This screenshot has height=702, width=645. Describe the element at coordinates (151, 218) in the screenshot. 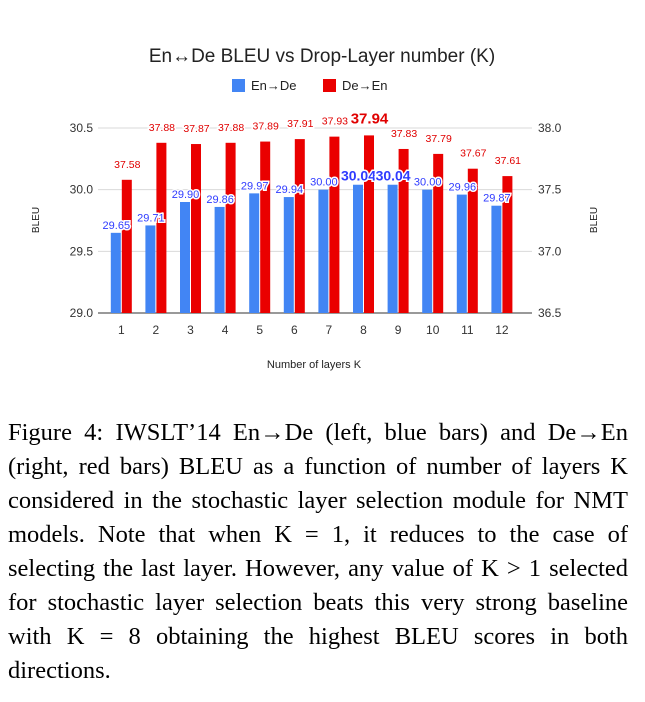

I see `data-label-en-de: 29.71` at that location.